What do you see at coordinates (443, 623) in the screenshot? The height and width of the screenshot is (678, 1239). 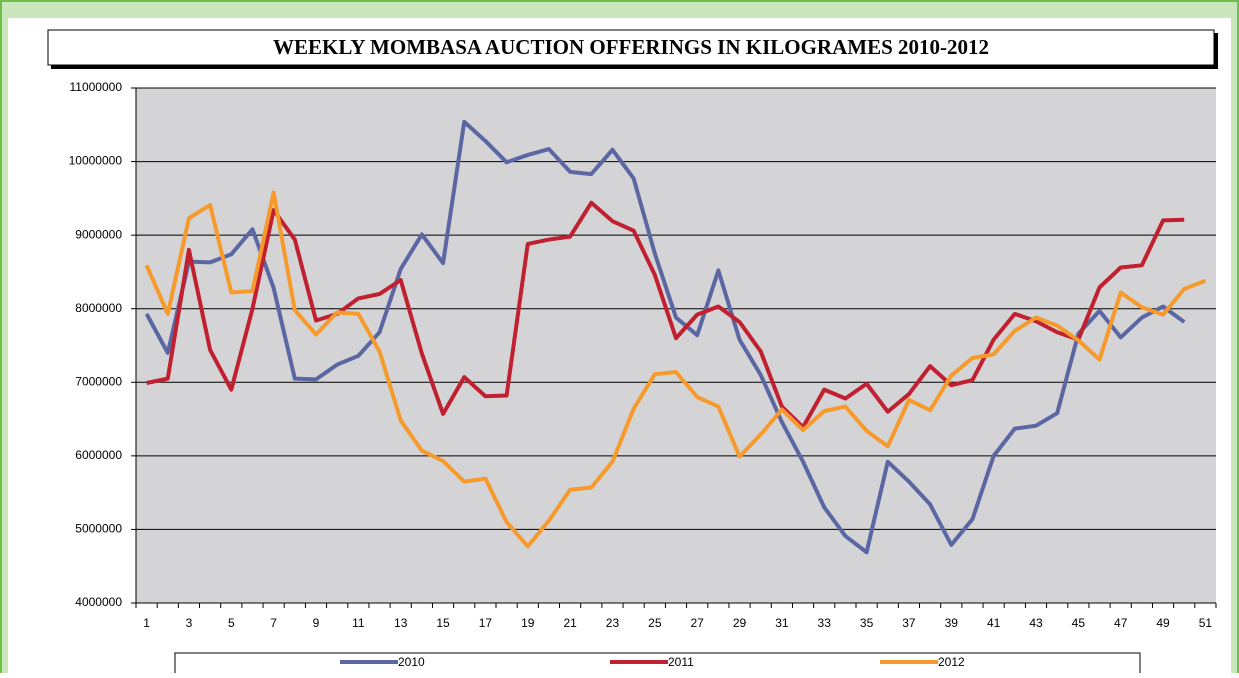 I see `x-tick-label: 15` at bounding box center [443, 623].